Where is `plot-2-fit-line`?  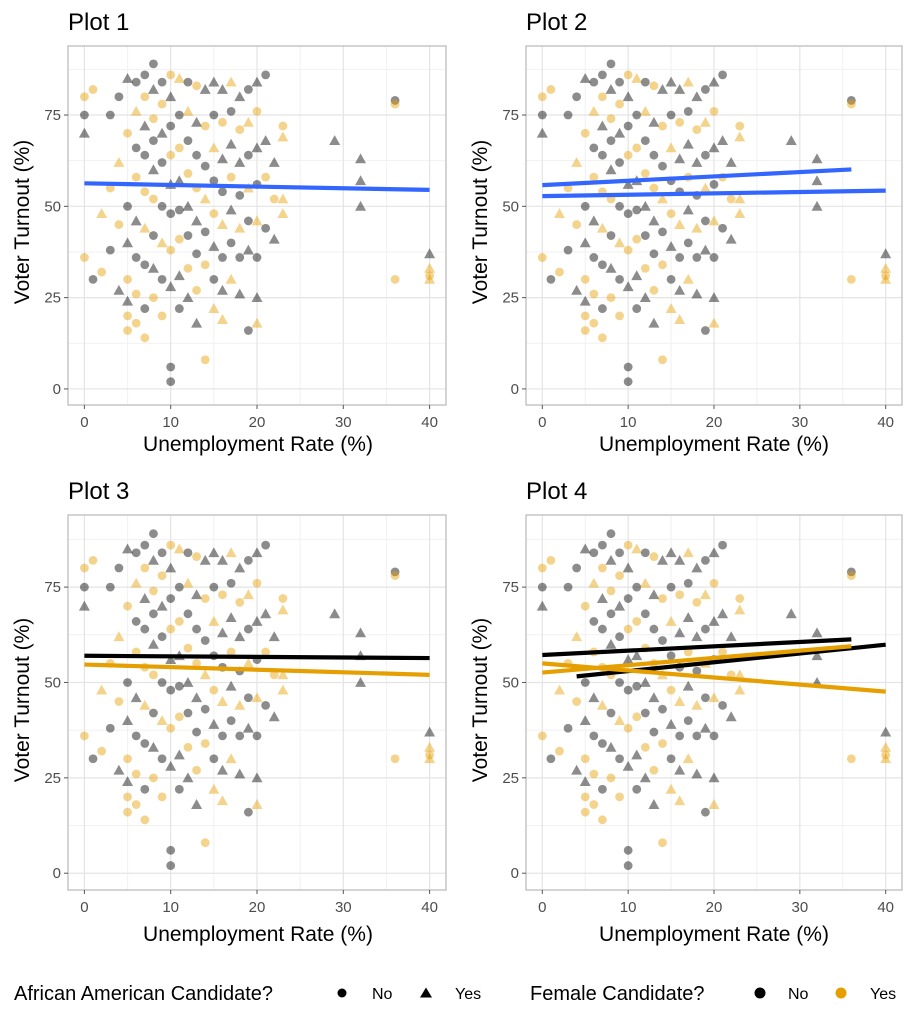
plot-2-fit-line is located at coordinates (714, 193).